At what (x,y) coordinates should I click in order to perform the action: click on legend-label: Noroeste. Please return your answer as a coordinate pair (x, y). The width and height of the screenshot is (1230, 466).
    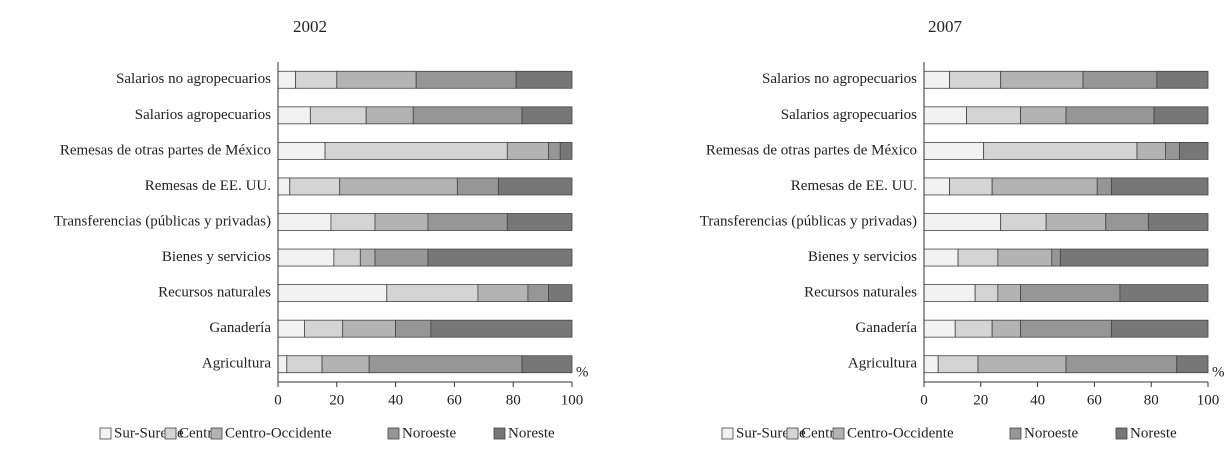
    Looking at the image, I should click on (1051, 433).